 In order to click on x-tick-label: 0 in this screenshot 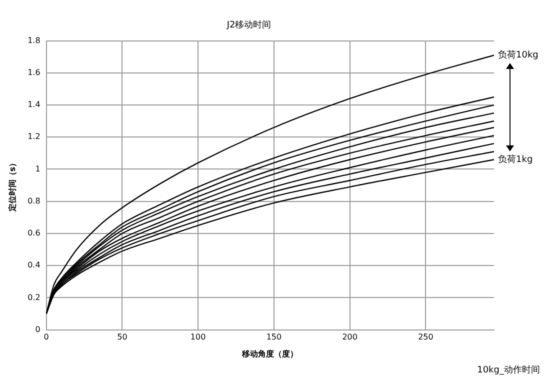, I will do `click(46, 337)`.